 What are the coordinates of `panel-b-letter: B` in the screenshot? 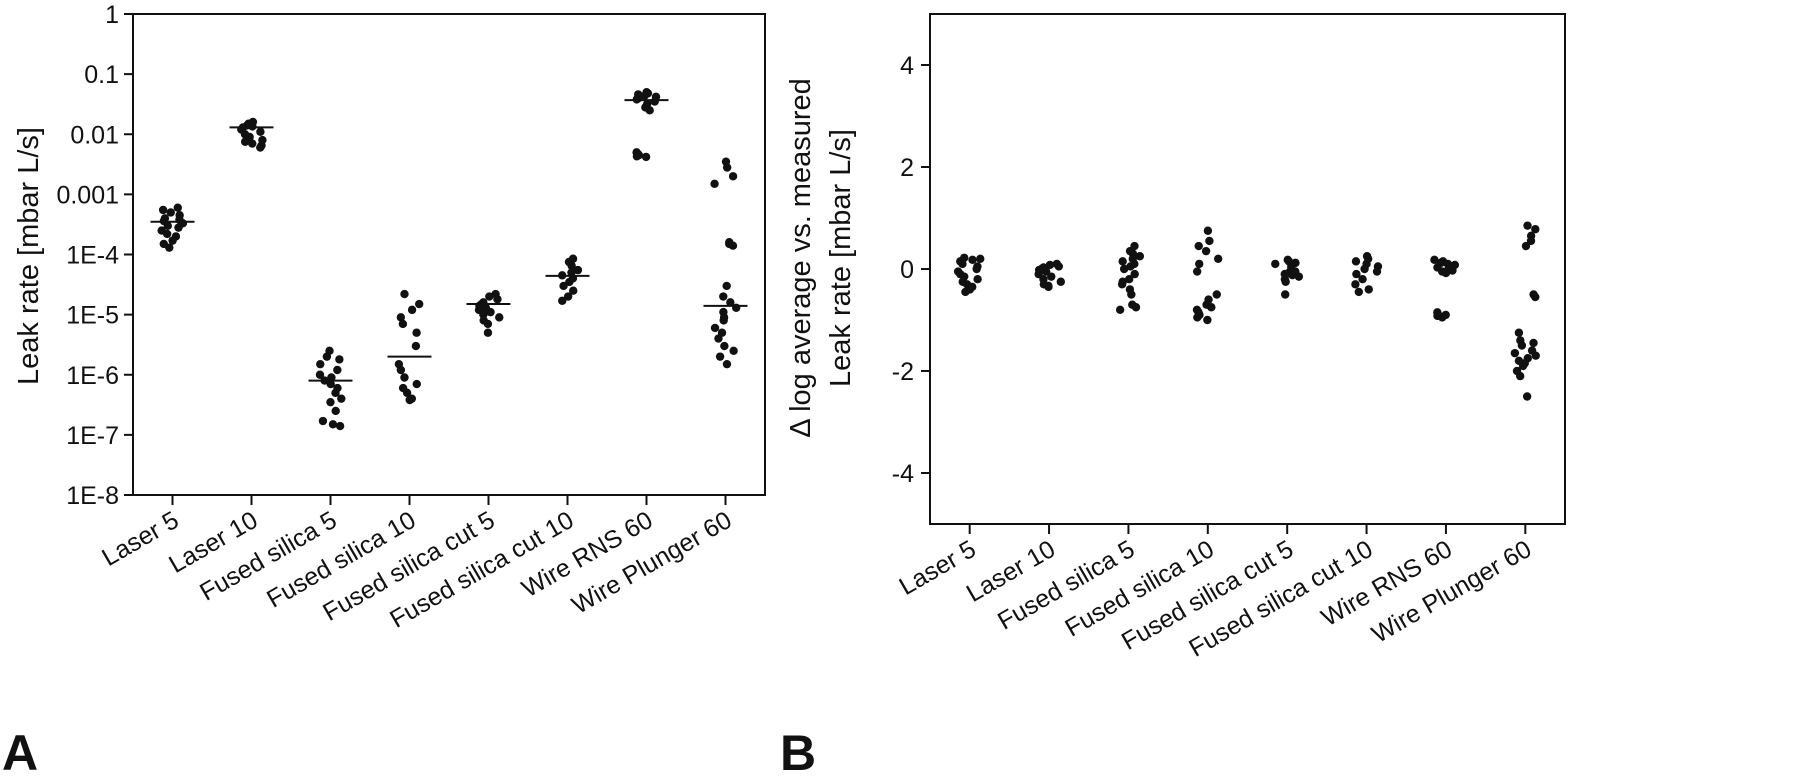 It's located at (798, 753).